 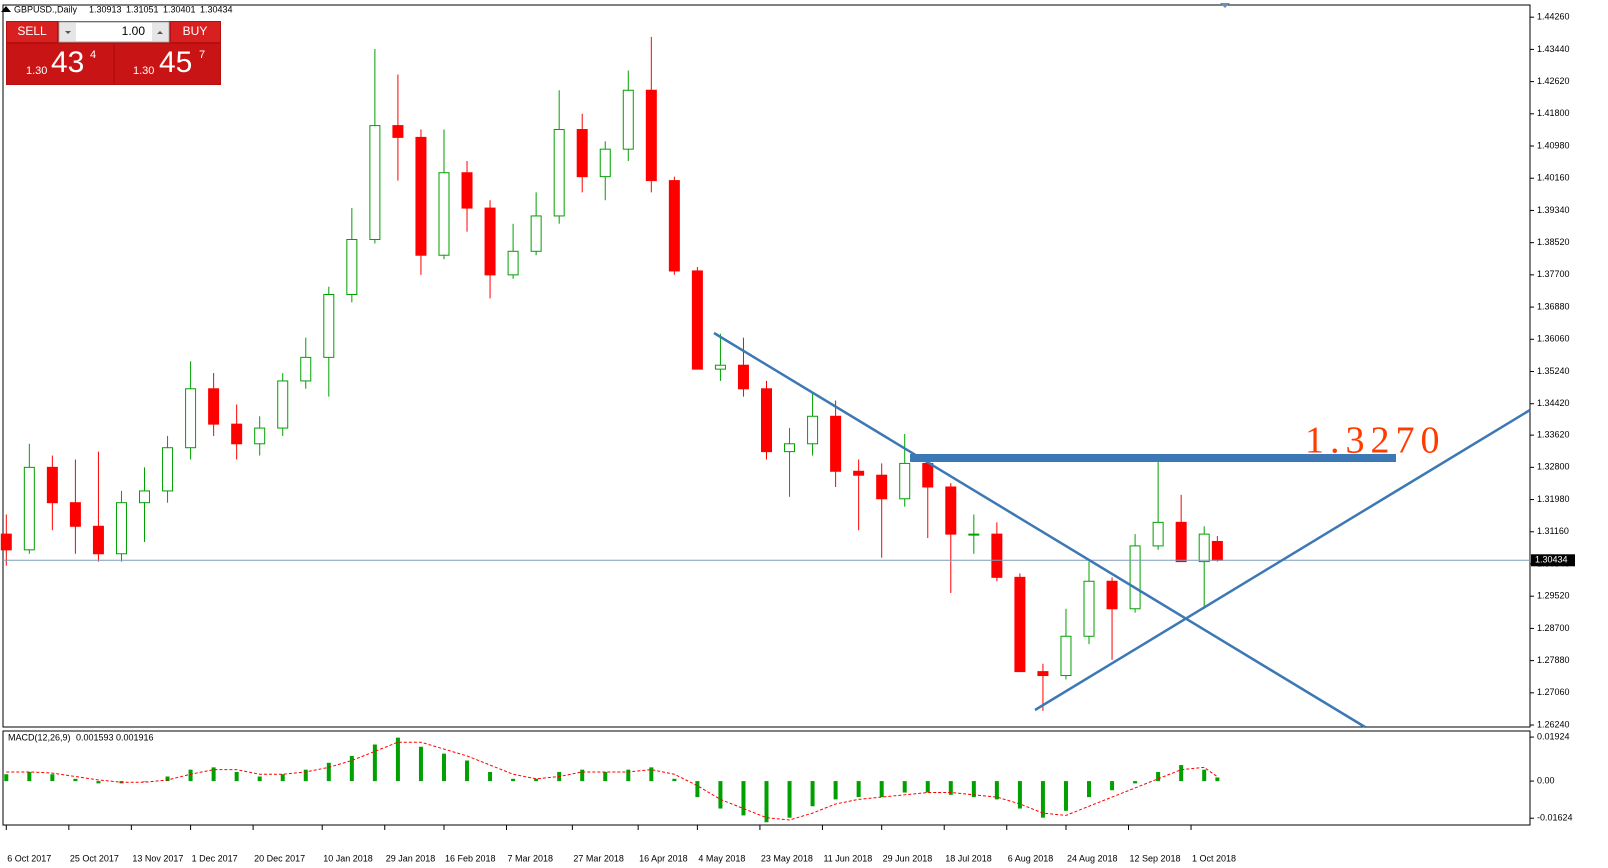 What do you see at coordinates (1546, 780) in the screenshot?
I see `y-tick-label: 0.00` at bounding box center [1546, 780].